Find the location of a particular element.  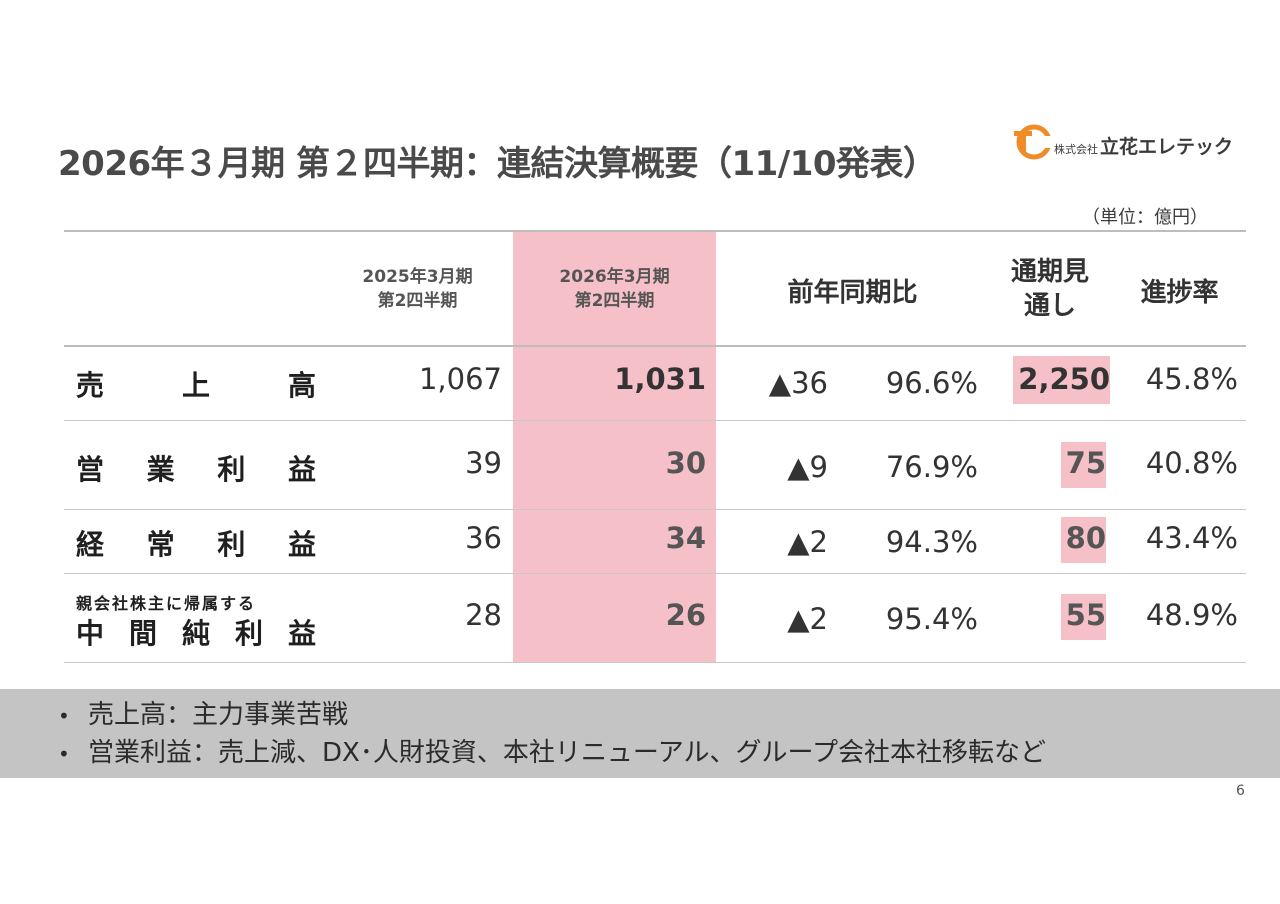

logo-company-main: 立花エレテック is located at coordinates (1167, 147).